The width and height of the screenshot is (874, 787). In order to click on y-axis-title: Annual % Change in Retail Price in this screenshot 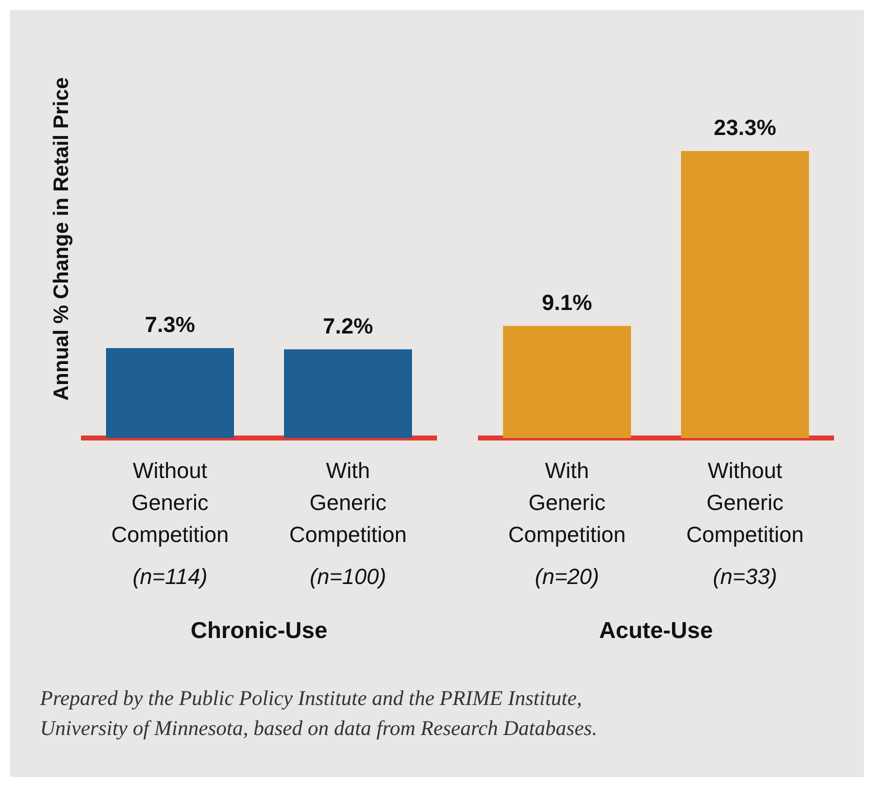, I will do `click(61, 239)`.